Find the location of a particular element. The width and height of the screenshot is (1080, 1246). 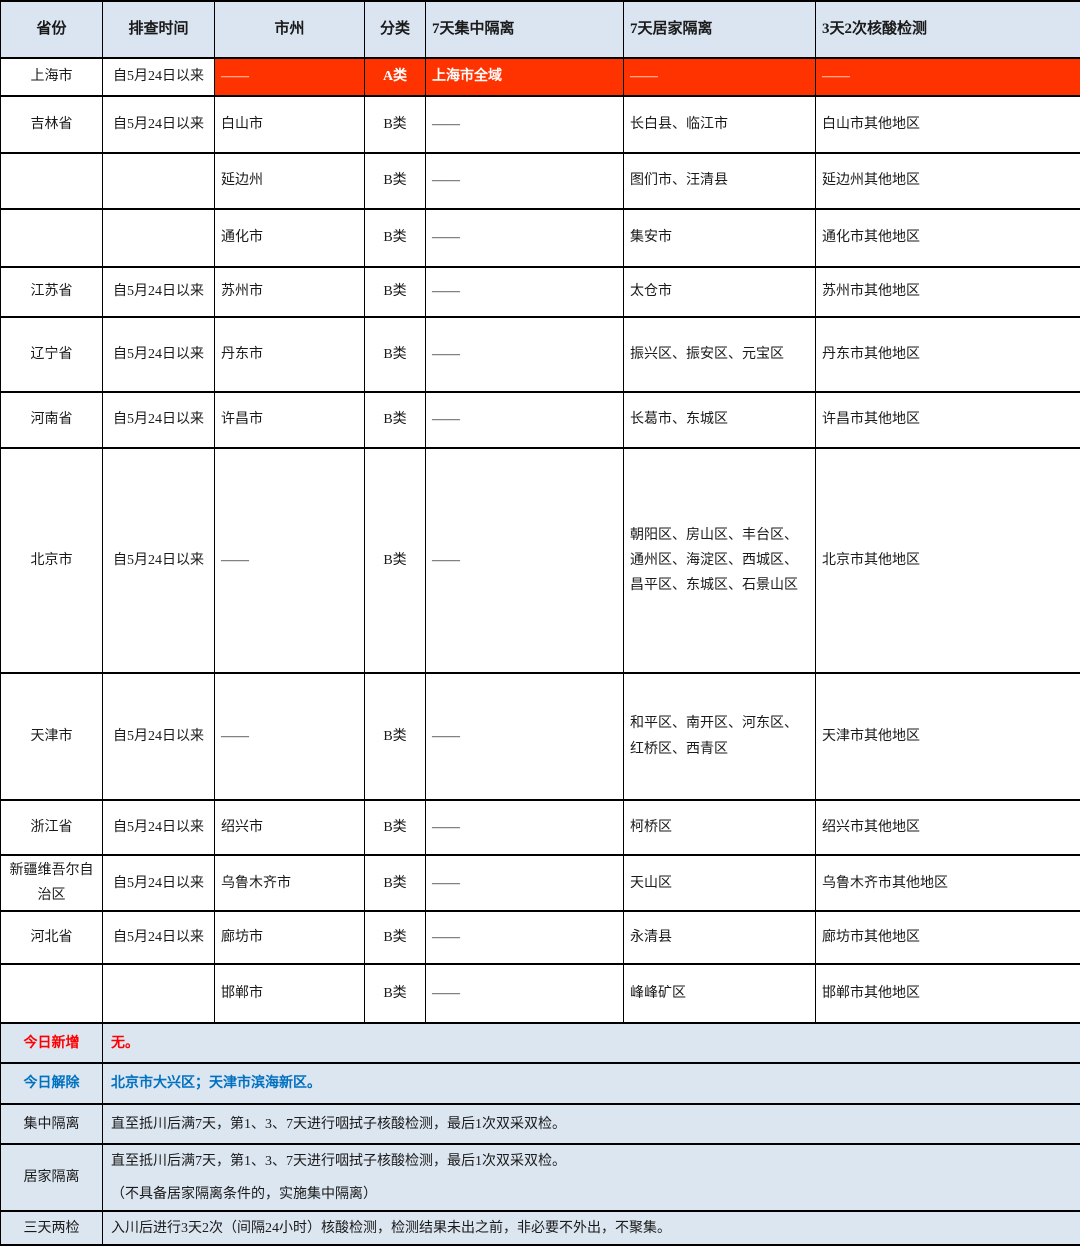

note-content-line: 直至抵川后满7天，第1、3、7天进行咽拭子核酸检测，最后1次双采双检。 is located at coordinates (592, 1124).